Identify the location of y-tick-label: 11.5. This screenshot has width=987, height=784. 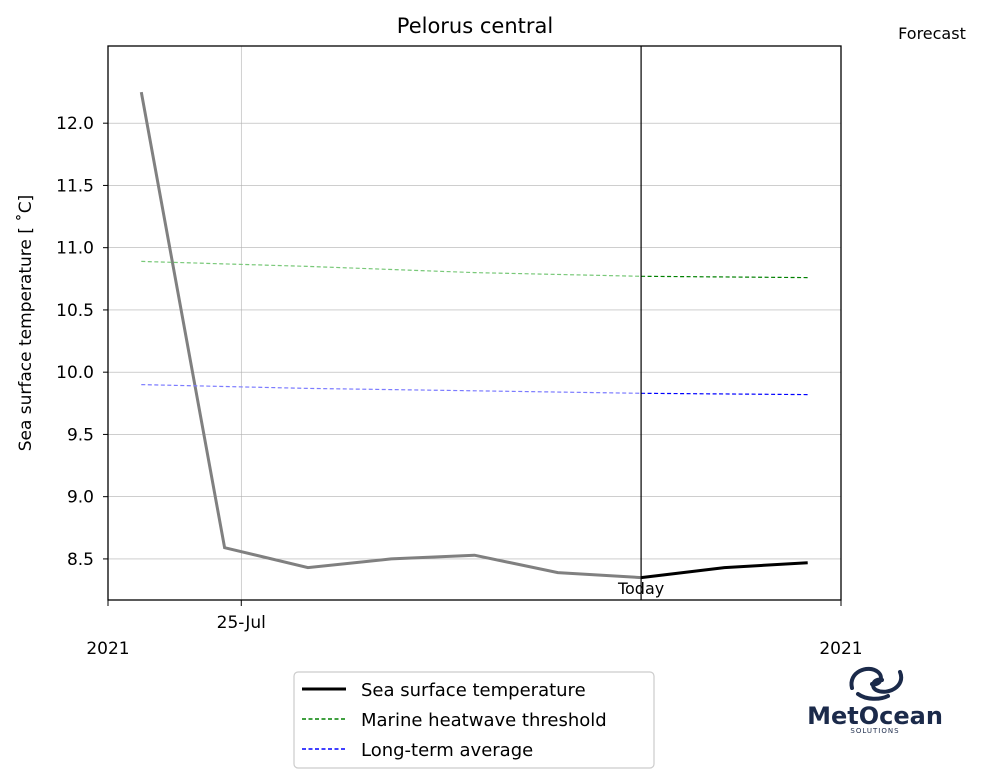
(75, 186).